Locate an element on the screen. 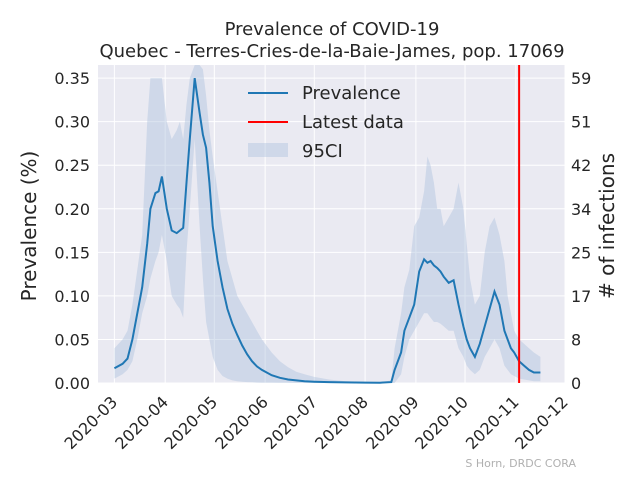 Image resolution: width=640 pixels, height=480 pixels. y-tick-label: 0.20 is located at coordinates (72, 209).